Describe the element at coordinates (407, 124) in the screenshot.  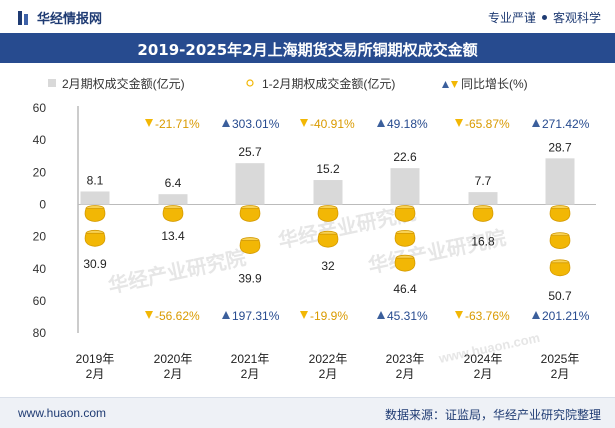
I see `growth-label-2m: 49.18%` at that location.